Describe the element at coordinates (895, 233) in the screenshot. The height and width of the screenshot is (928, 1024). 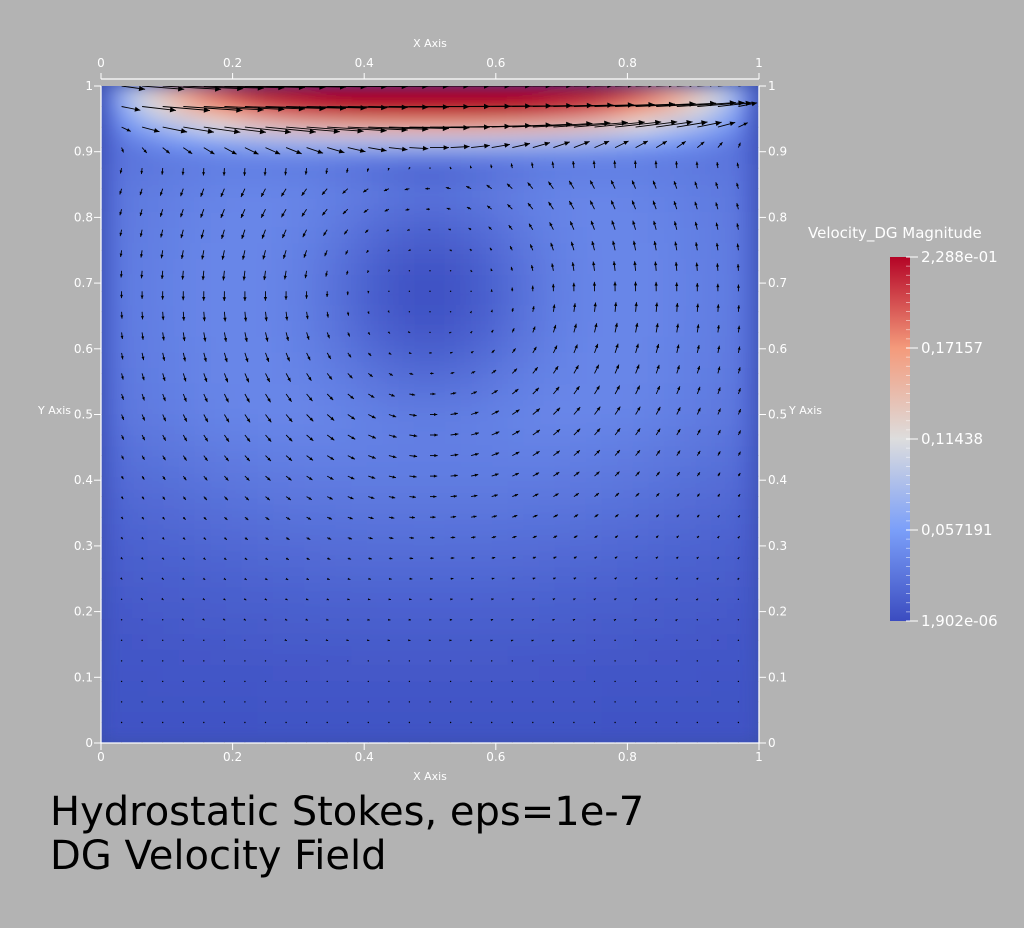
I see `colorbar-title: Velocity_DG Magnitude` at that location.